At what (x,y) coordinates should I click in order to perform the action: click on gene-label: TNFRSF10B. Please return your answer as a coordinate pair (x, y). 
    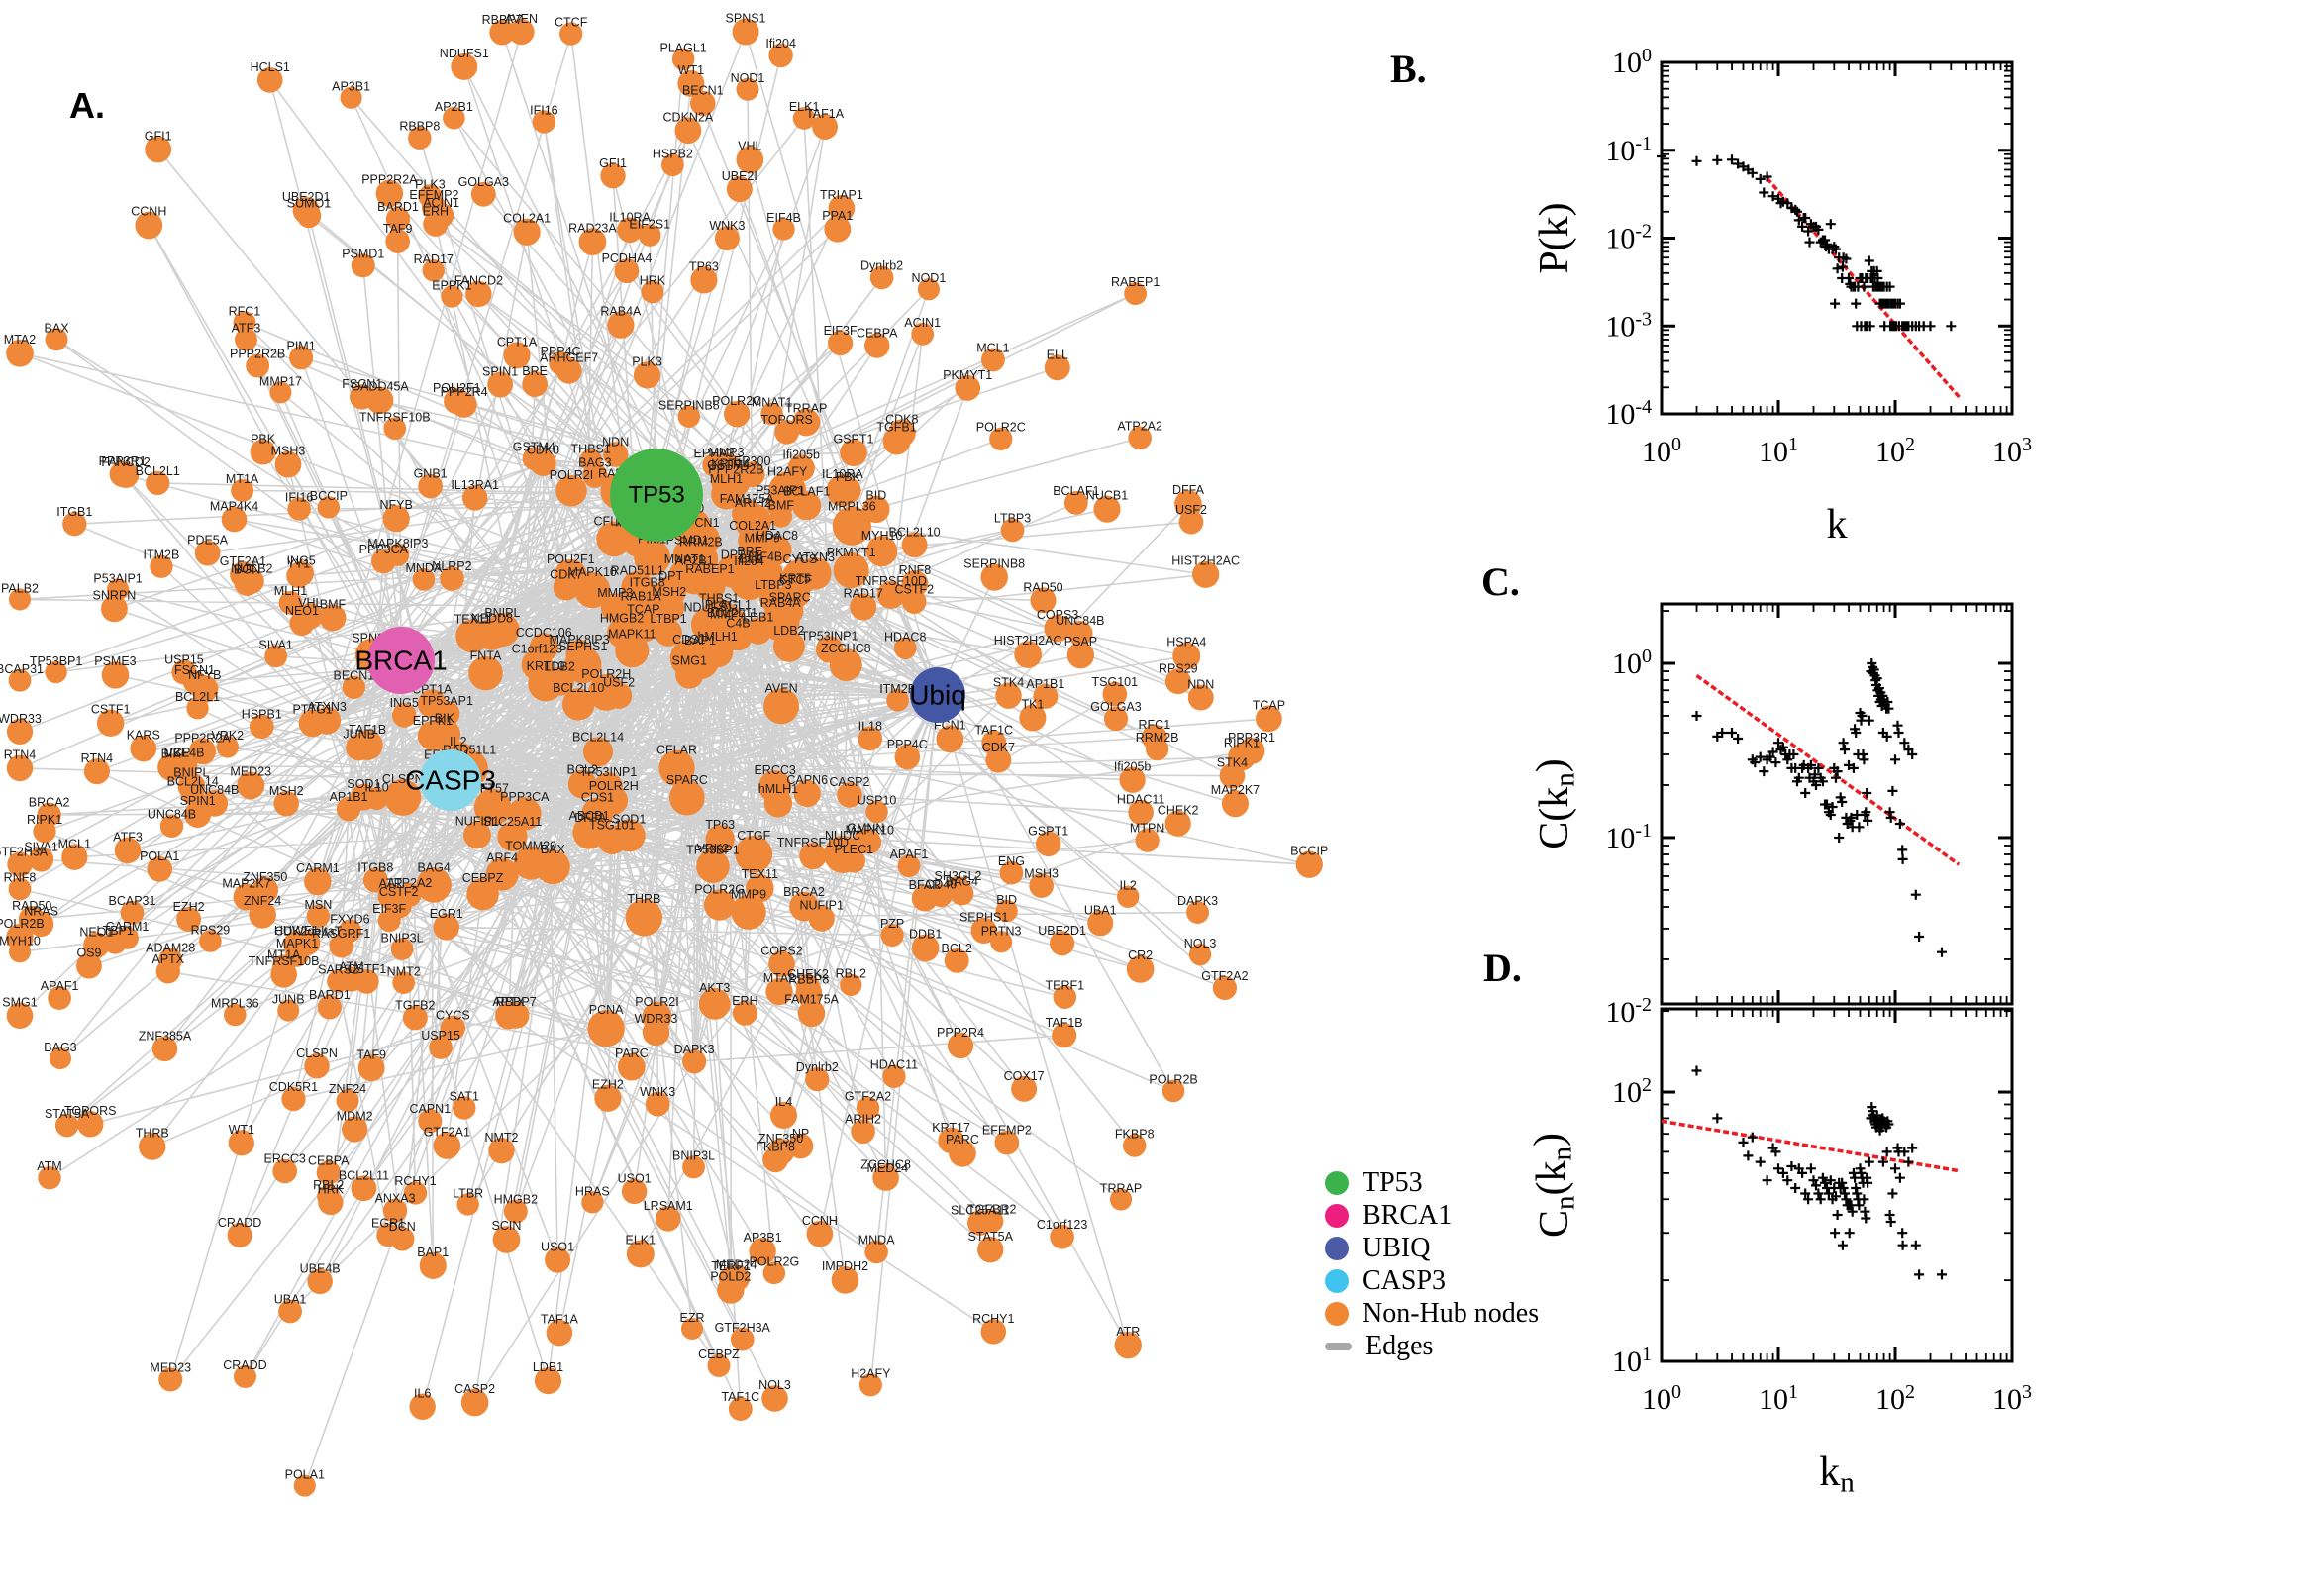
    Looking at the image, I should click on (395, 417).